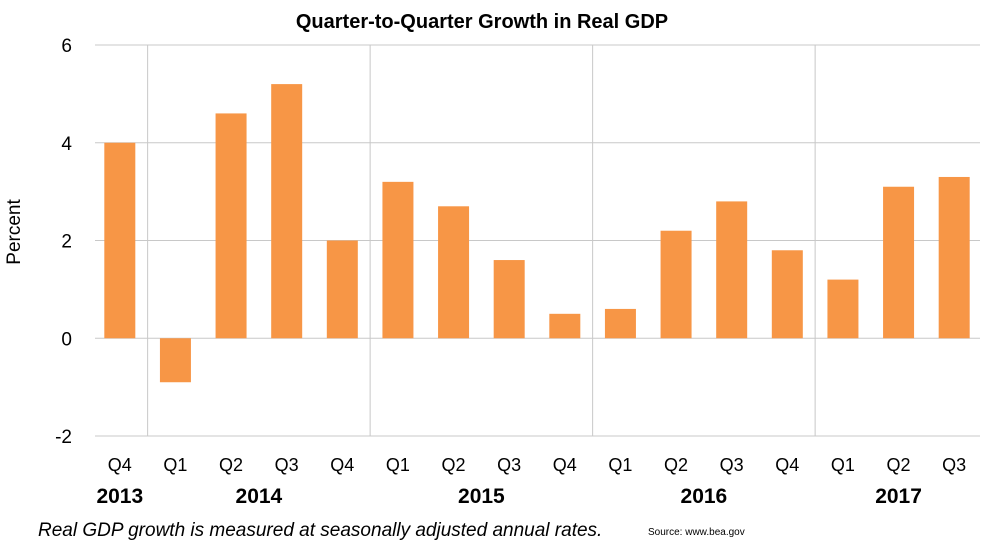  I want to click on year-label: 2014, so click(259, 496).